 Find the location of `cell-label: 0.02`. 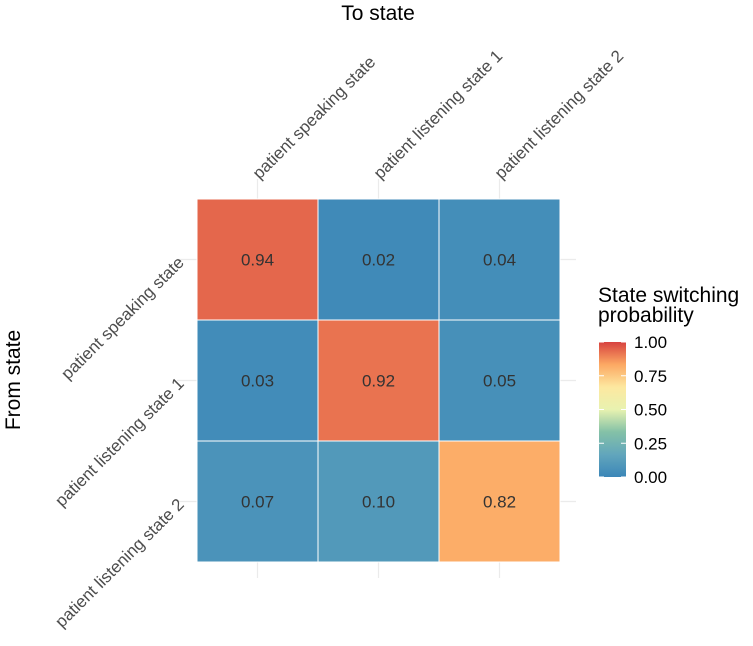

cell-label: 0.02 is located at coordinates (378, 260).